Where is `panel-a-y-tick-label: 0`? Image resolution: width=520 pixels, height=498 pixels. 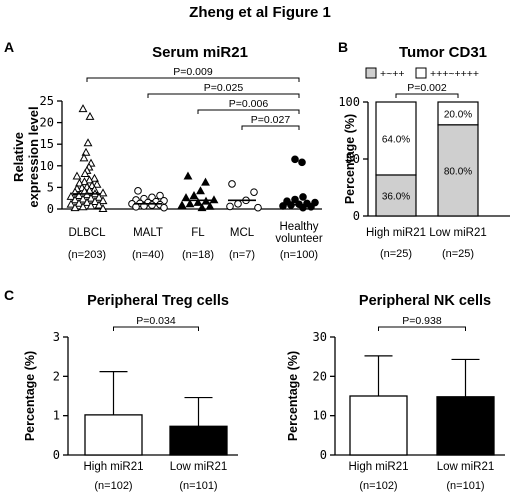
panel-a-y-tick-label: 0 is located at coordinates (50, 209).